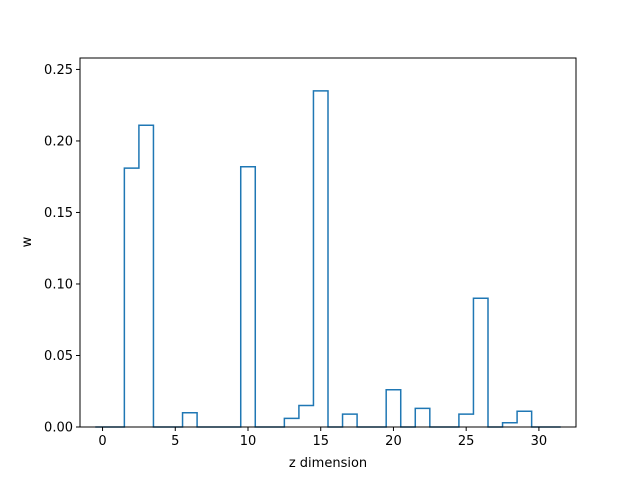 The image size is (640, 480). Describe the element at coordinates (393, 441) in the screenshot. I see `x-tick-label: 20` at that location.